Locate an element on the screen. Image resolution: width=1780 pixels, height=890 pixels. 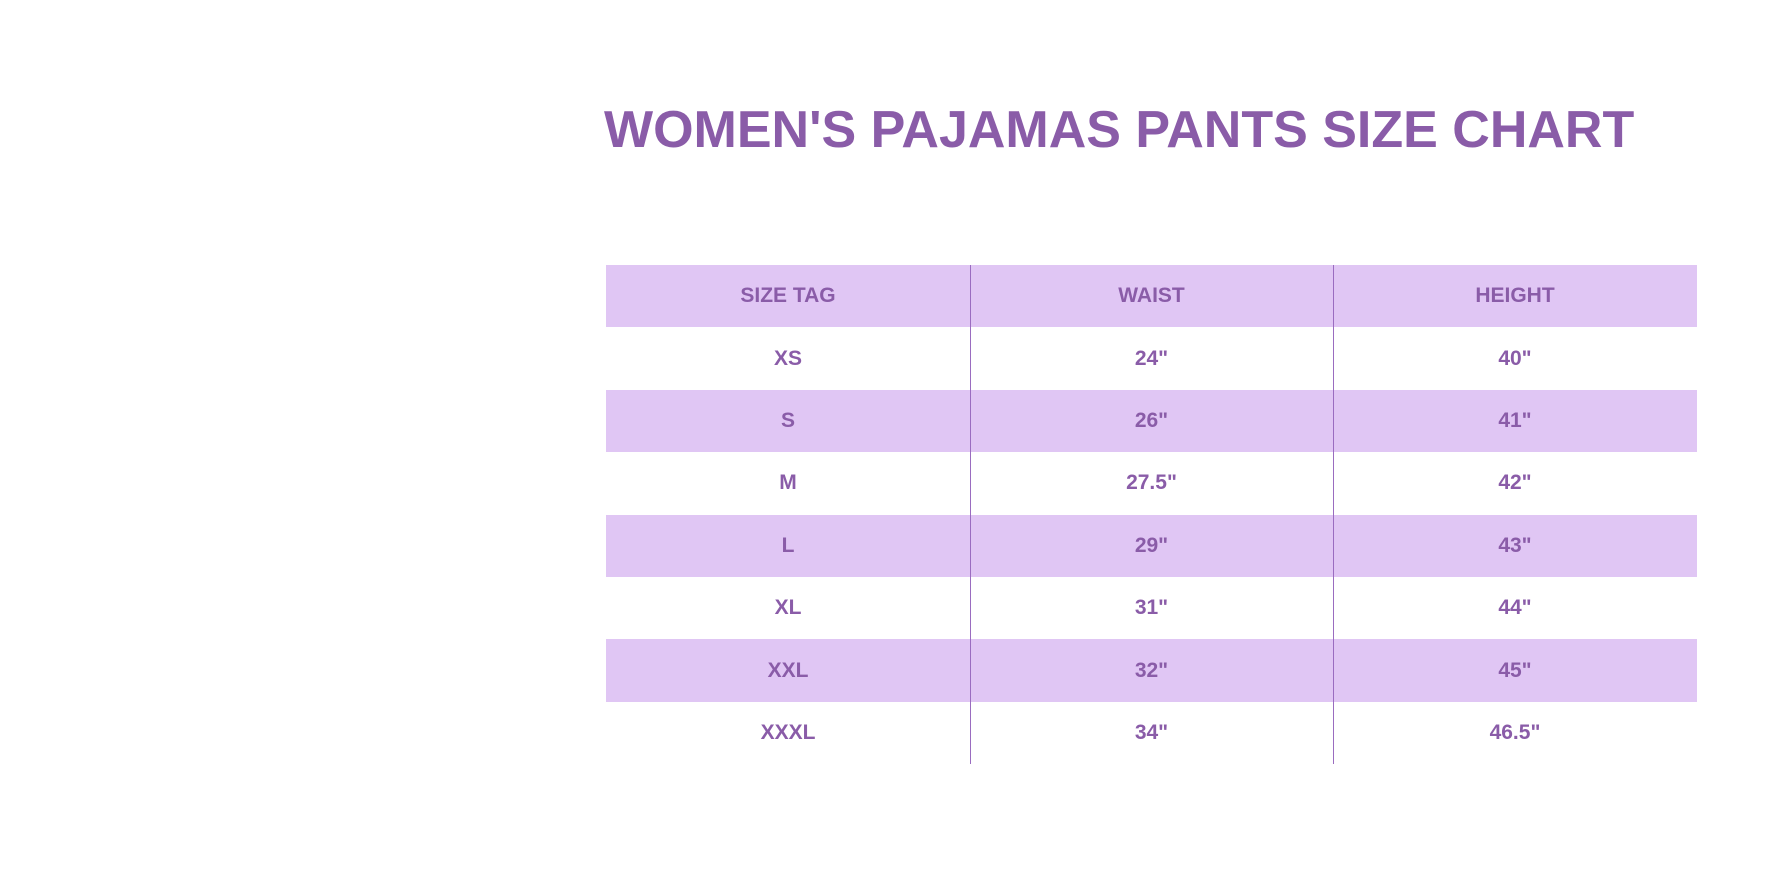
height-cell: 46.5" is located at coordinates (1515, 733).